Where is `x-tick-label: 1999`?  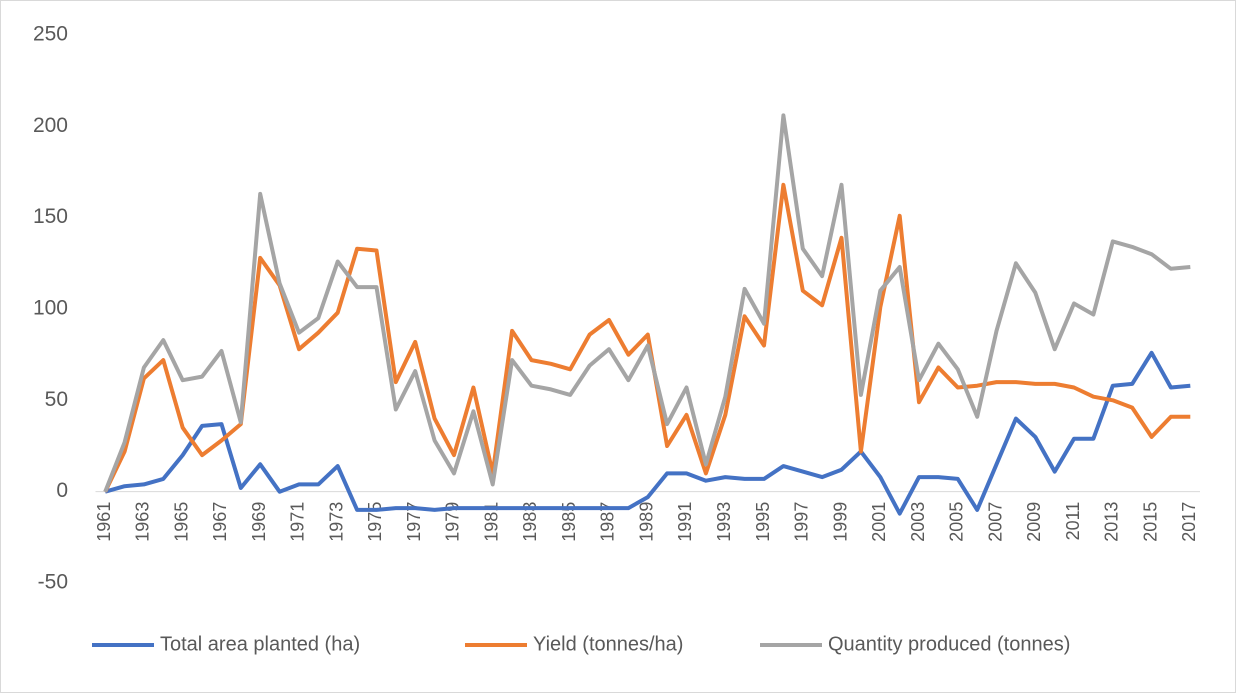 x-tick-label: 1999 is located at coordinates (840, 522).